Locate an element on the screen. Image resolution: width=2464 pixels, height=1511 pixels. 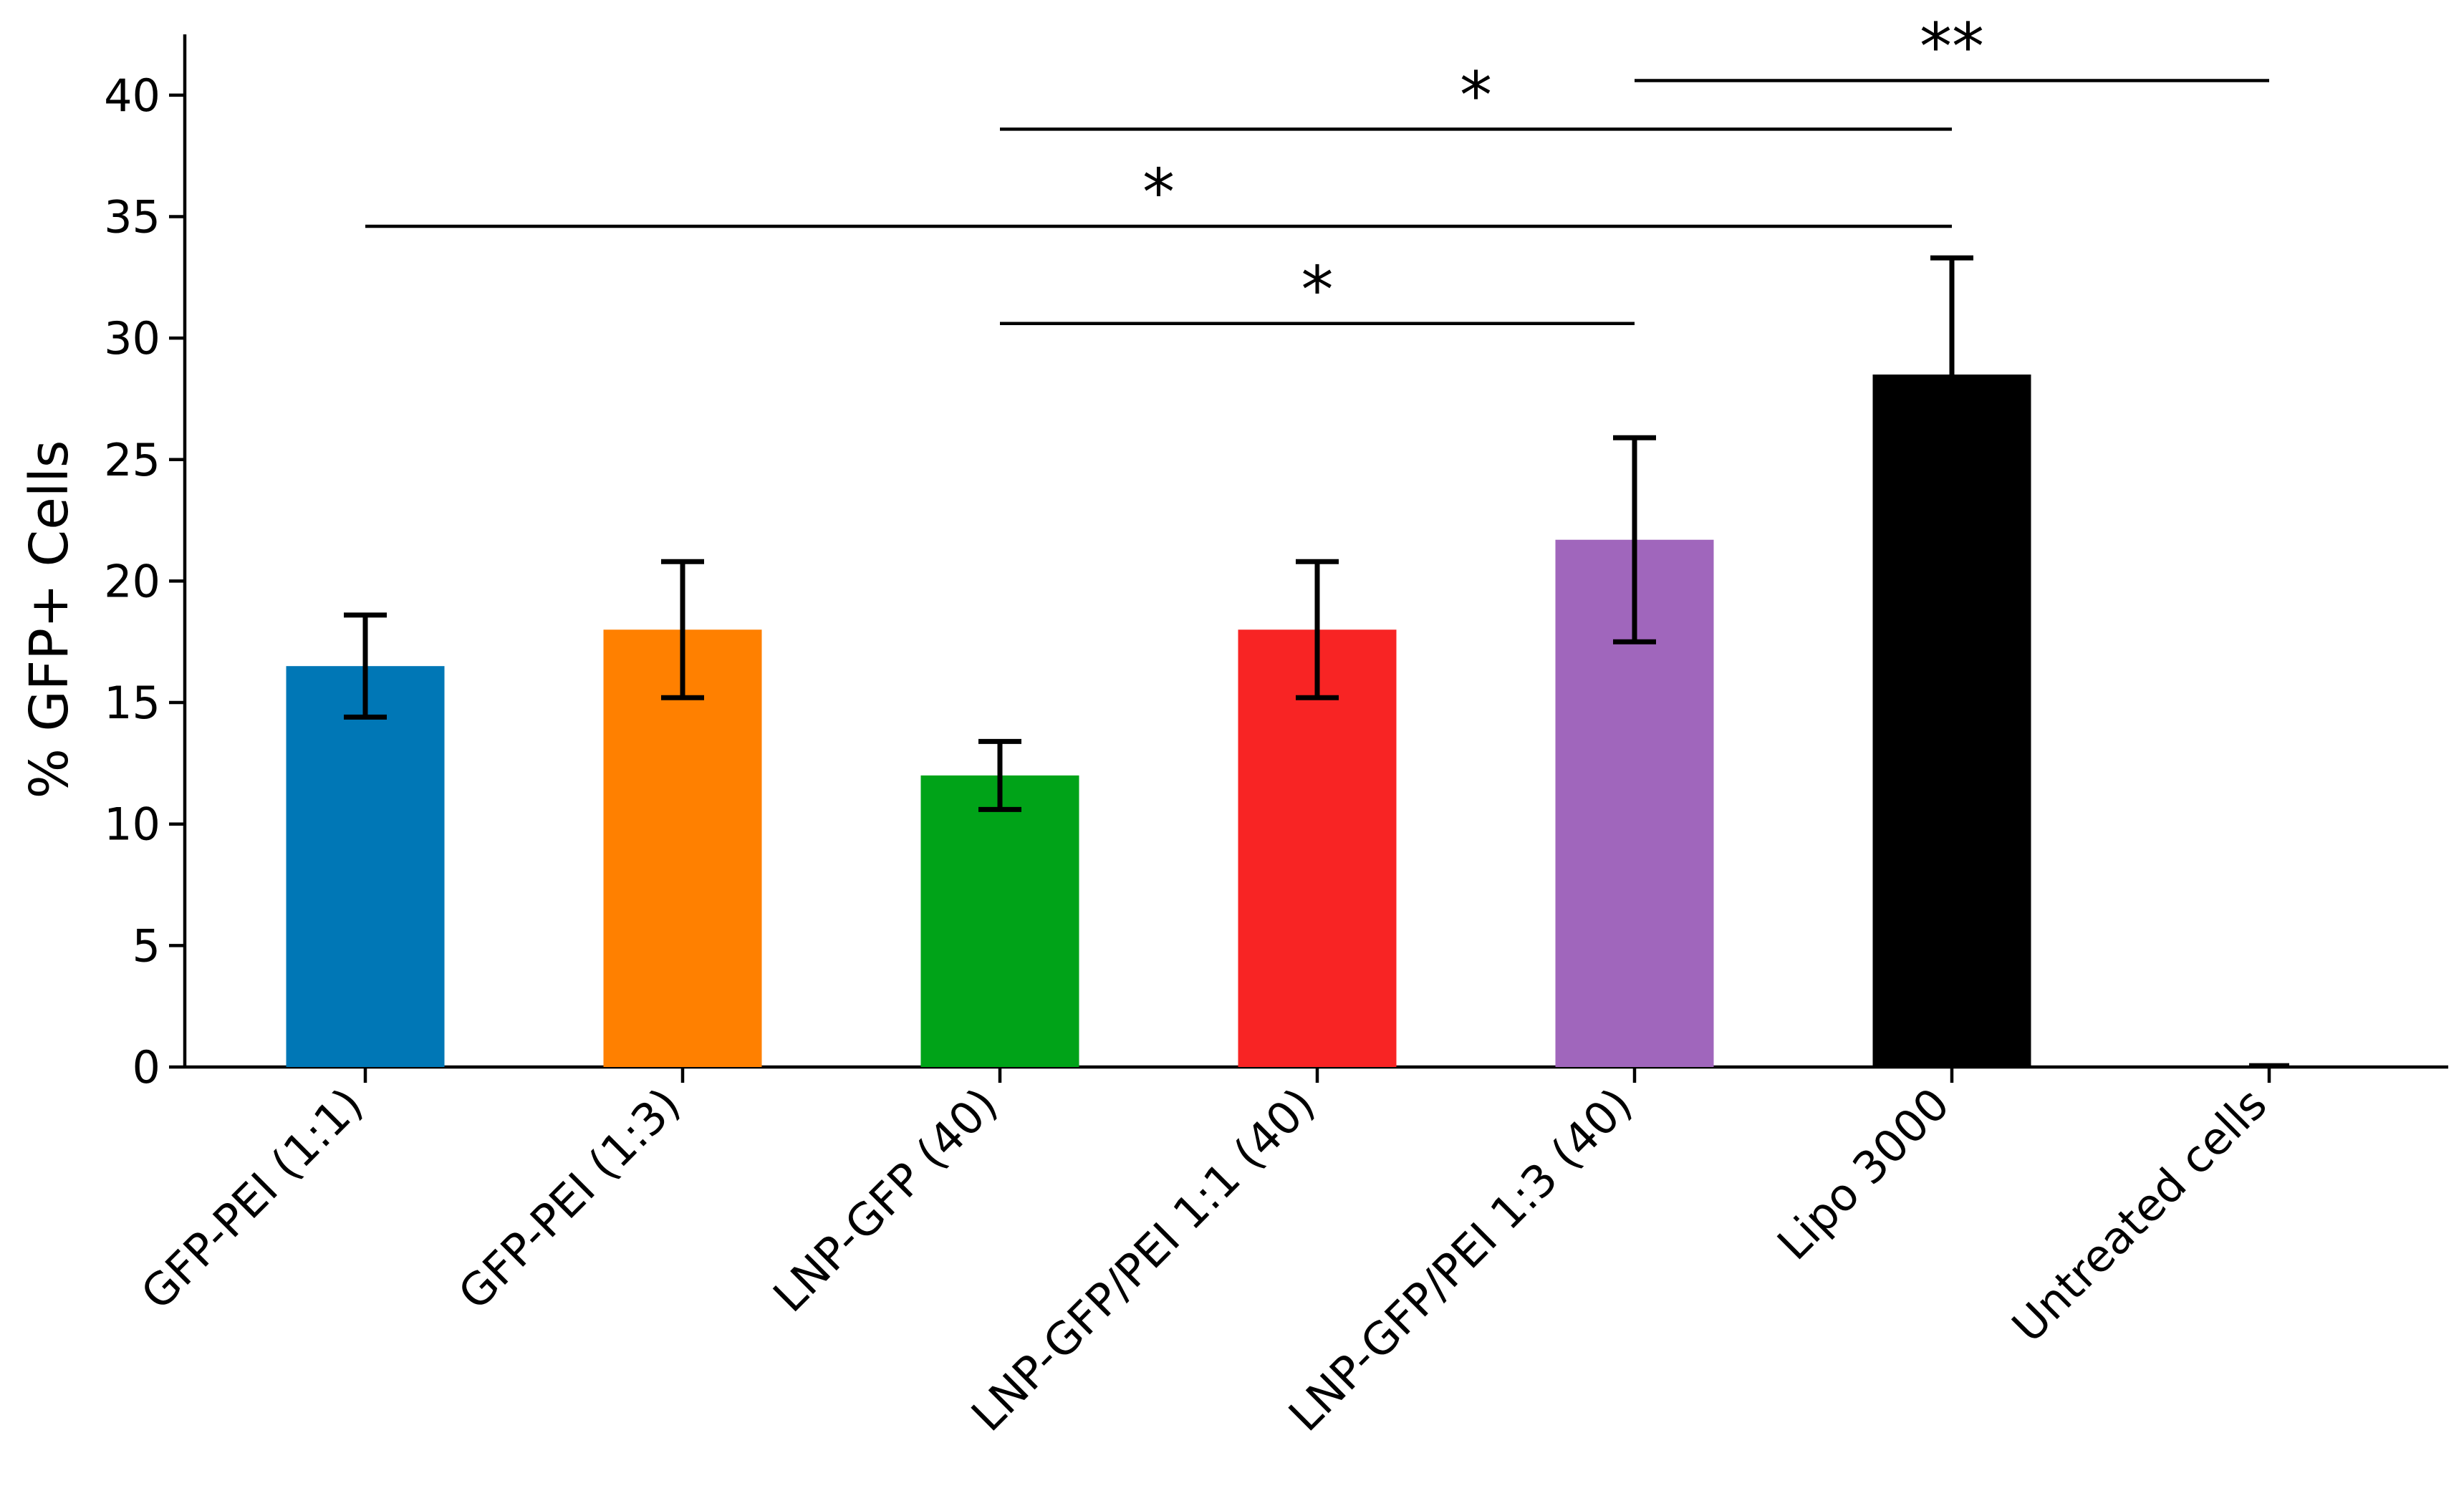
x-tick-label: GFP-PEI (1:1) is located at coordinates (252, 1199).